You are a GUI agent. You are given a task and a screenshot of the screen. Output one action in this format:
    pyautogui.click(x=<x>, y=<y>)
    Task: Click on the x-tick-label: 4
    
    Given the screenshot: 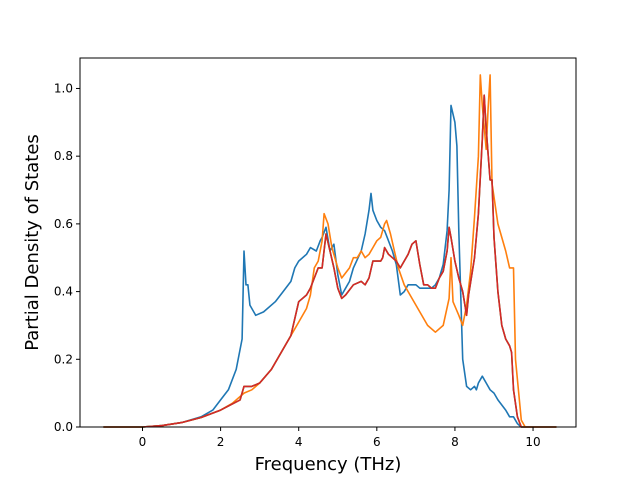 What is the action you would take?
    pyautogui.click(x=299, y=442)
    